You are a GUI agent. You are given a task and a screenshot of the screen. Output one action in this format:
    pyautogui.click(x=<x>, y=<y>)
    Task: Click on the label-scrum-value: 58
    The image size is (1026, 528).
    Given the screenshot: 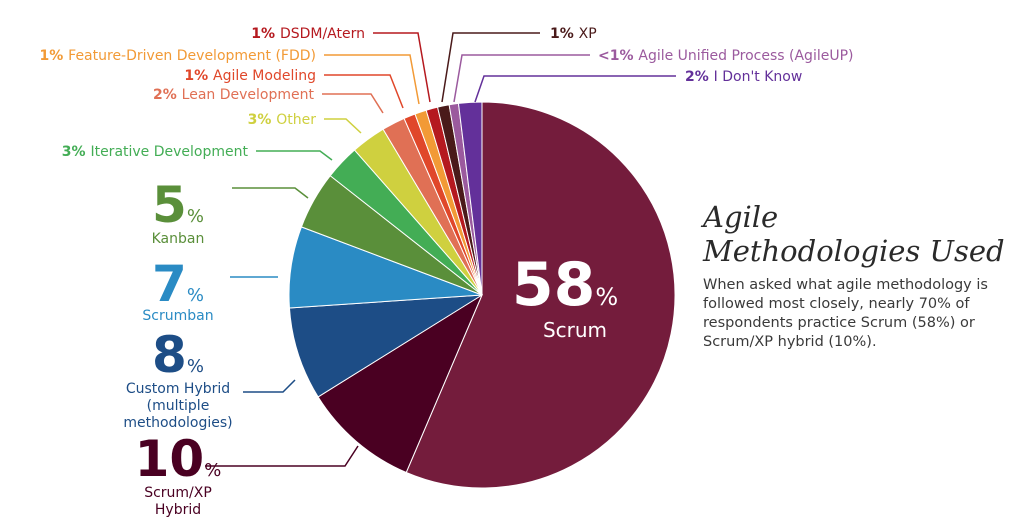 What is the action you would take?
    pyautogui.click(x=554, y=285)
    